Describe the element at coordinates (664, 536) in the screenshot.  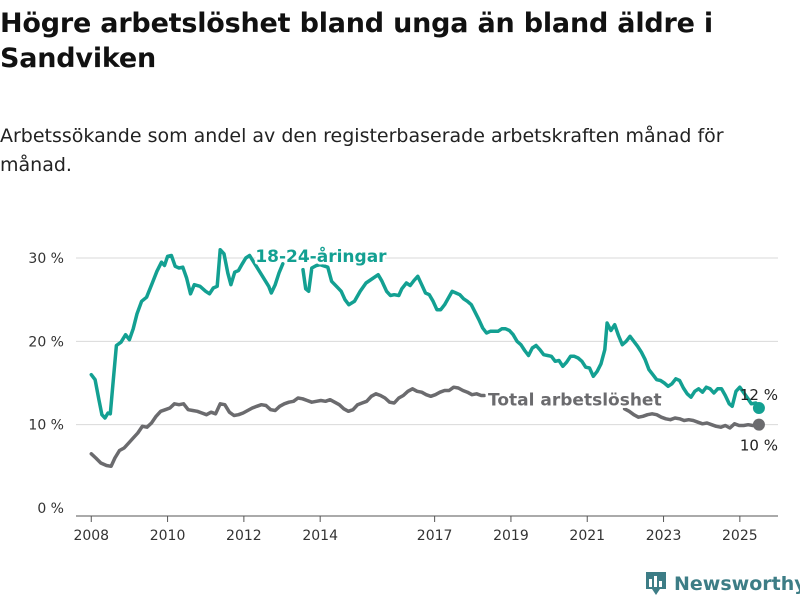
I see `x-tick-label: 2023` at that location.